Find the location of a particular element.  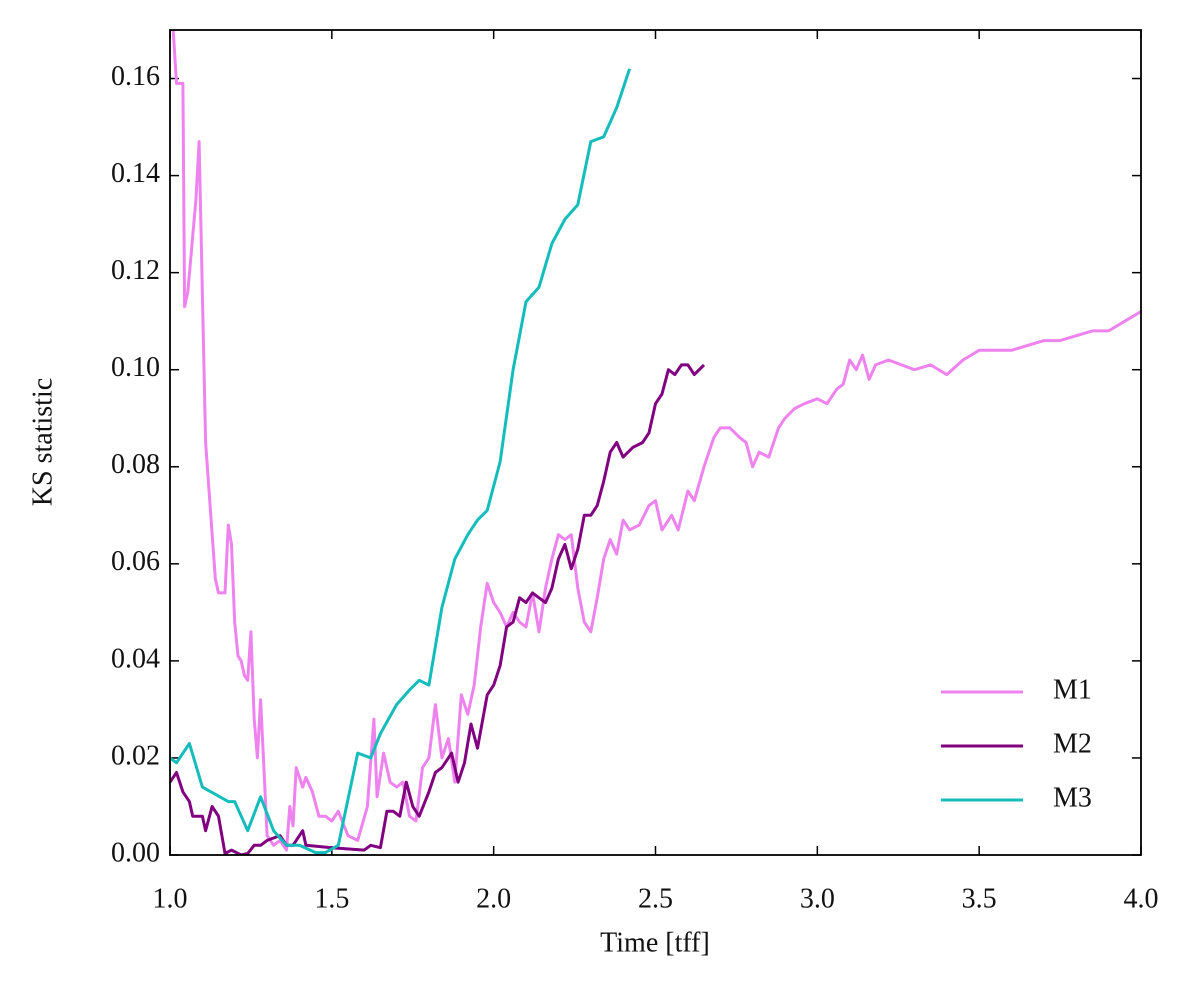

y-tick-label: 0.10 is located at coordinates (135, 367).